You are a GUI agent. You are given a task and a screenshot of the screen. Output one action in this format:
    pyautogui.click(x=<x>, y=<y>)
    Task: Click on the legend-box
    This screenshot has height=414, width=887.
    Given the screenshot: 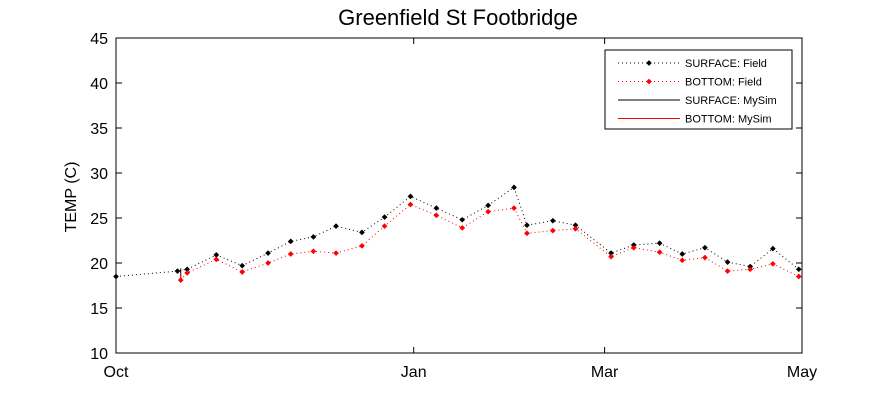 What is the action you would take?
    pyautogui.click(x=698, y=89)
    